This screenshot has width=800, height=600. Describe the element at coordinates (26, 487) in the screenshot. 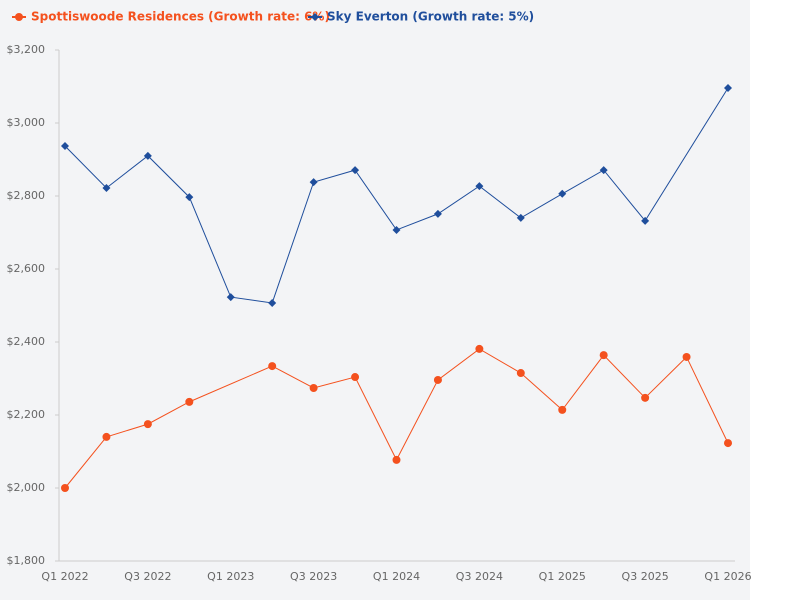

I see `y-tick-label: $2,000` at that location.